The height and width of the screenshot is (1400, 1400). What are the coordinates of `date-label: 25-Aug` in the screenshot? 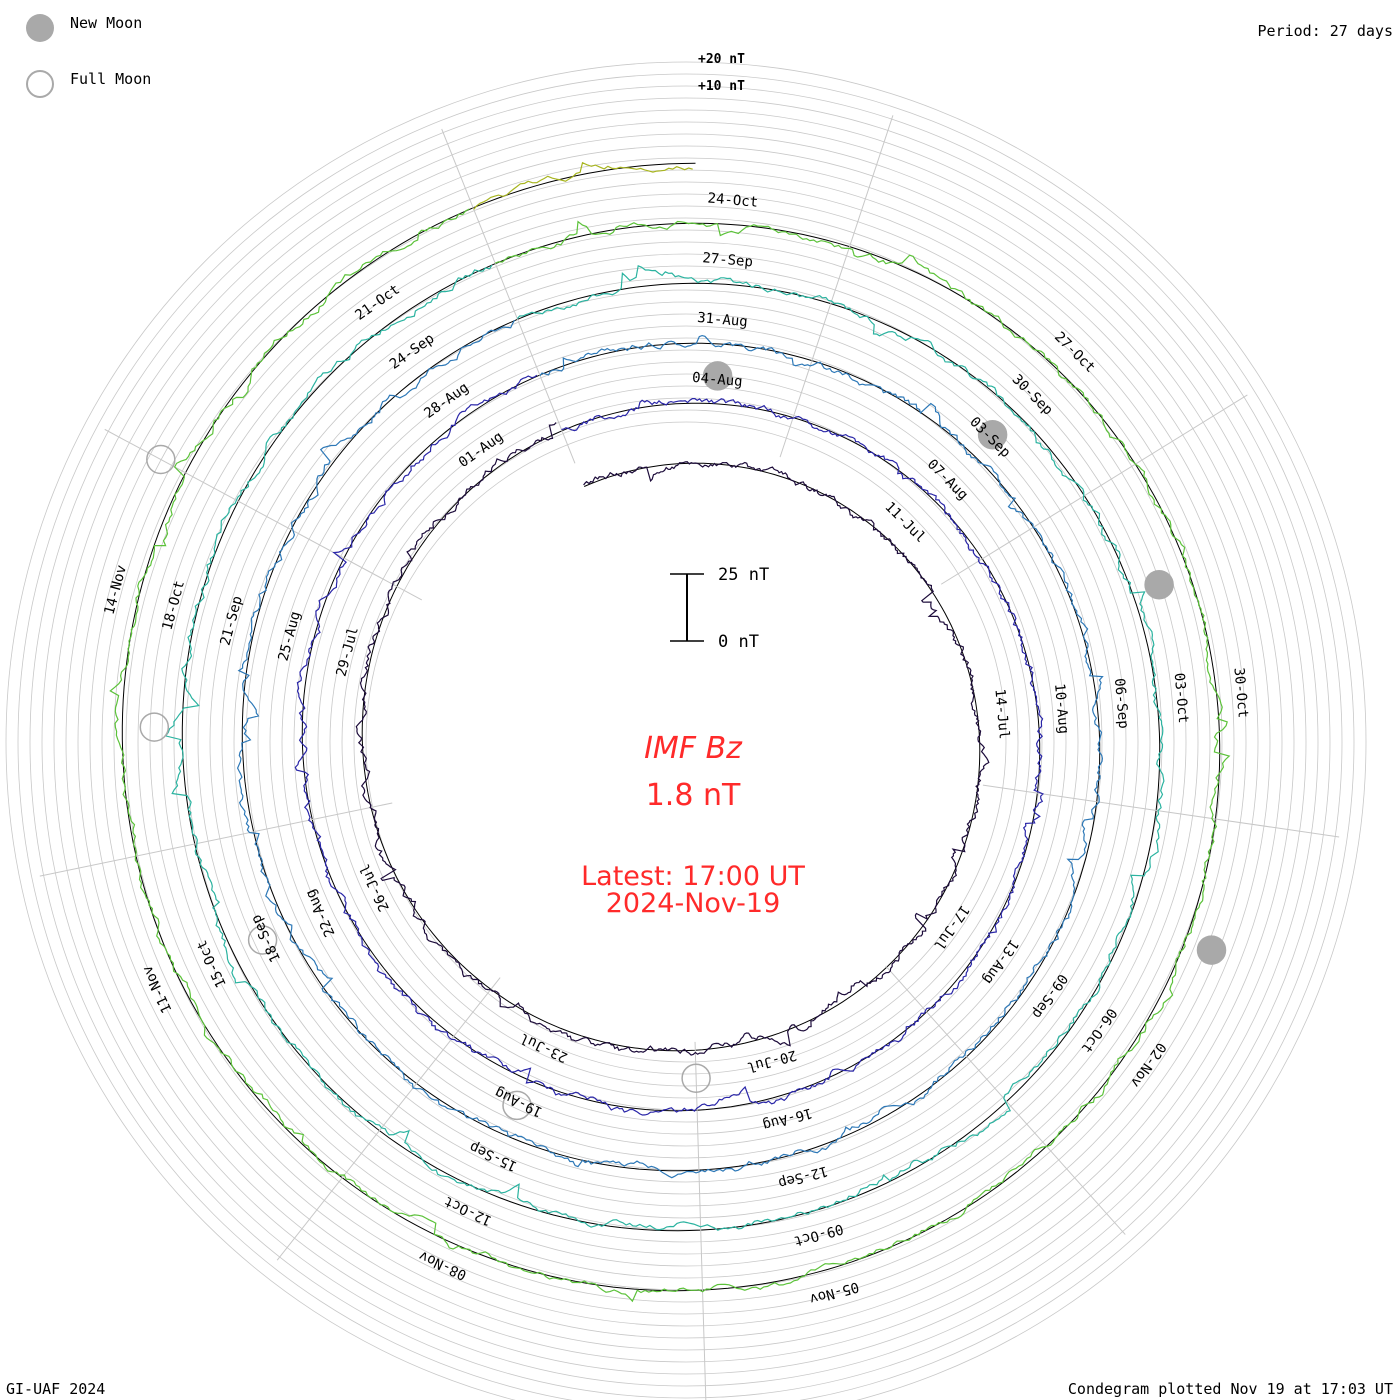 It's located at (290, 636).